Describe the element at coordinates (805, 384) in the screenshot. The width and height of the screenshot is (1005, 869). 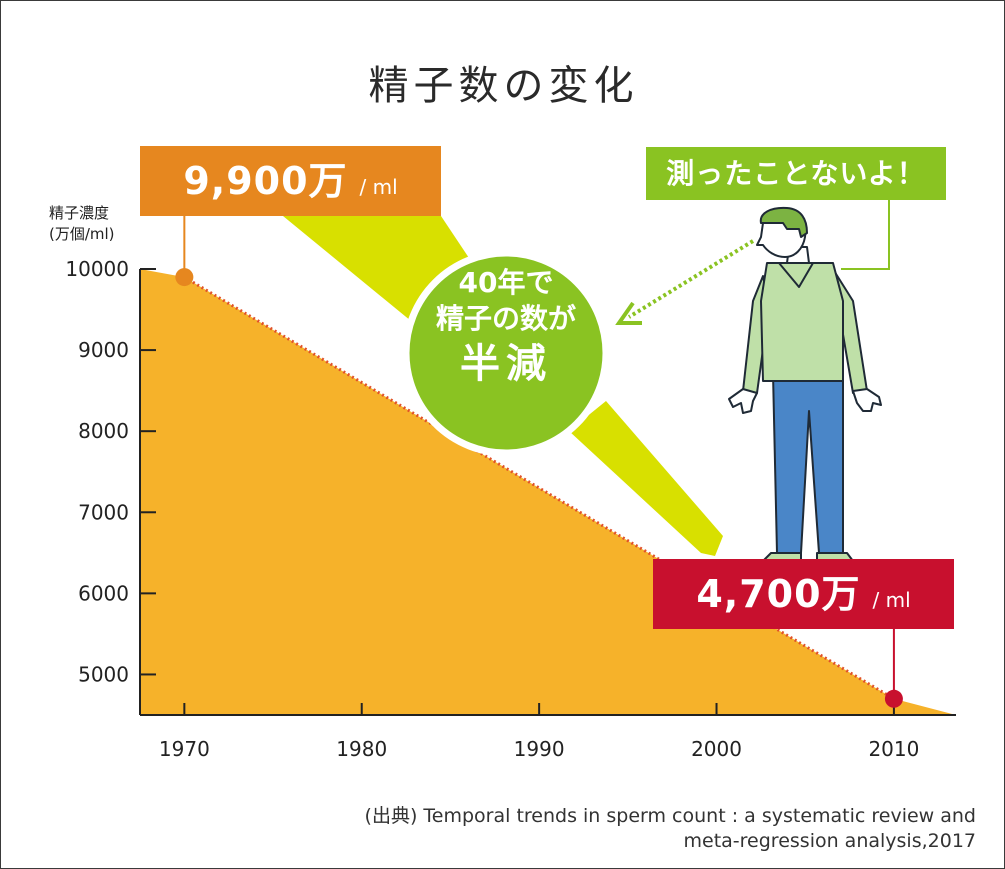
I see `standing-man-icon` at that location.